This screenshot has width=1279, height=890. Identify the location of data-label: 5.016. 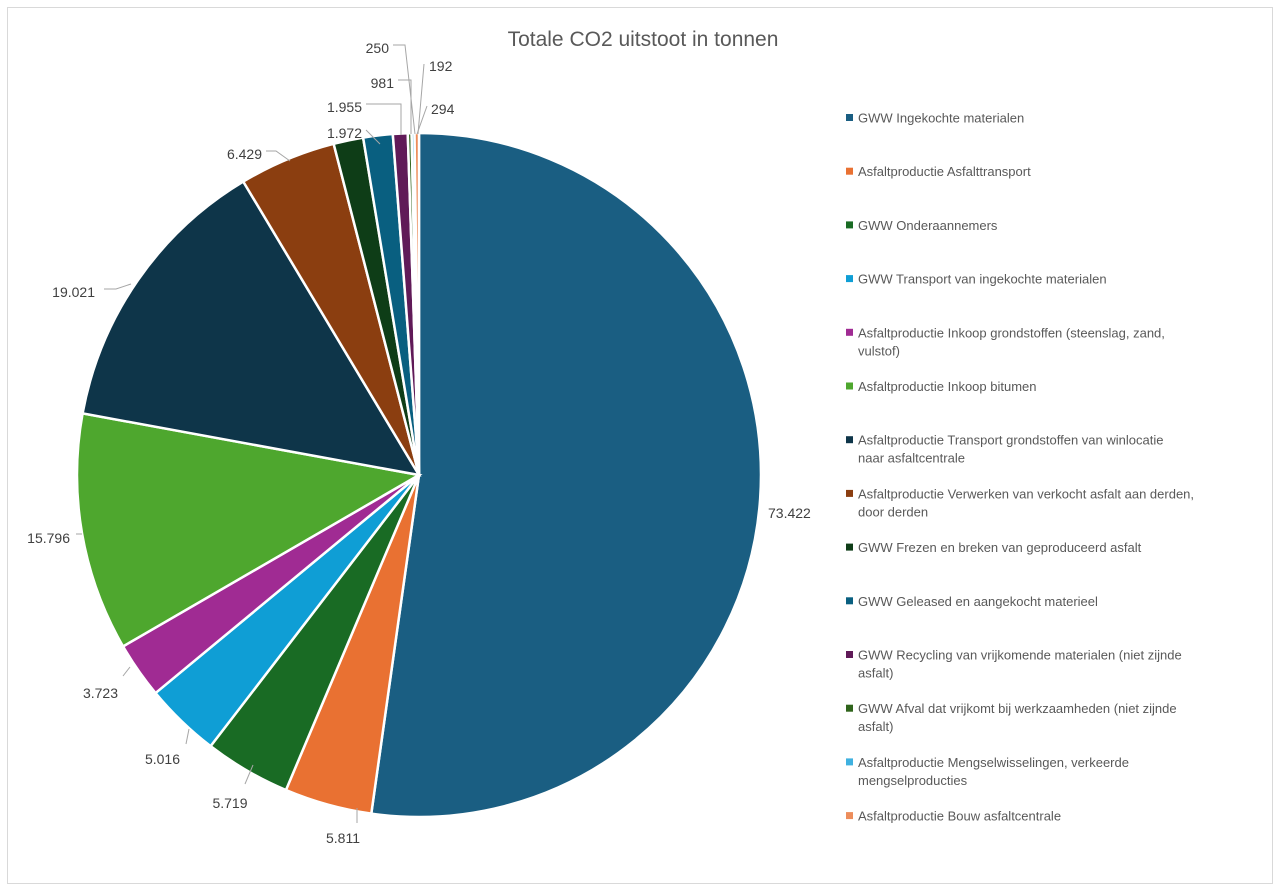
(162, 759).